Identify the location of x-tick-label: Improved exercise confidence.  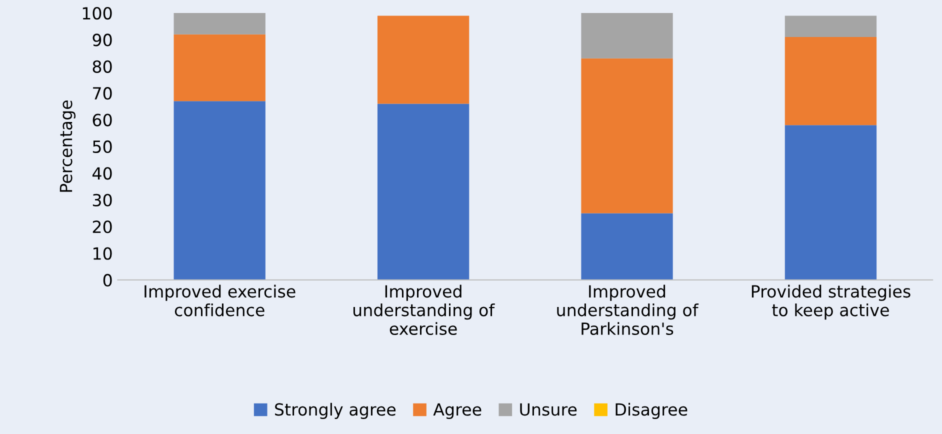
(220, 300).